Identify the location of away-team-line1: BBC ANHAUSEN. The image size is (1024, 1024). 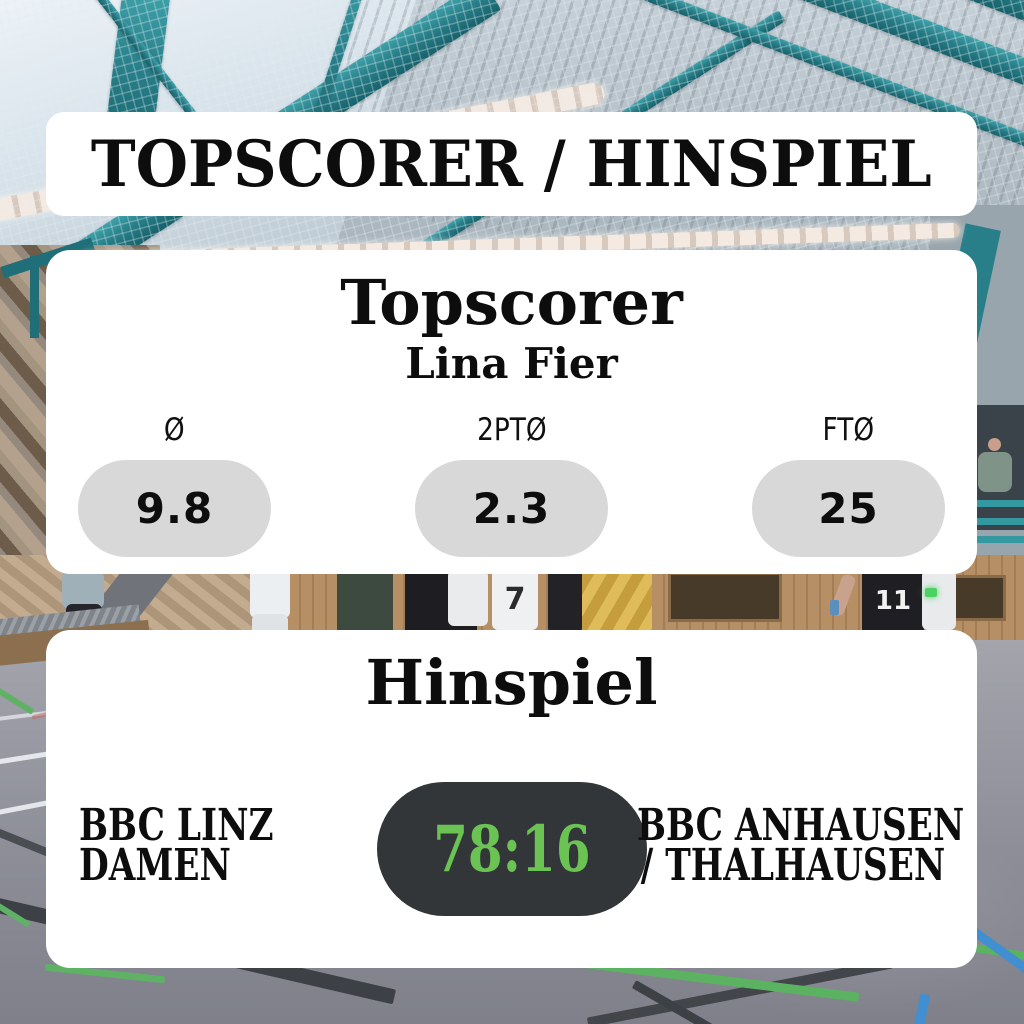
(801, 825).